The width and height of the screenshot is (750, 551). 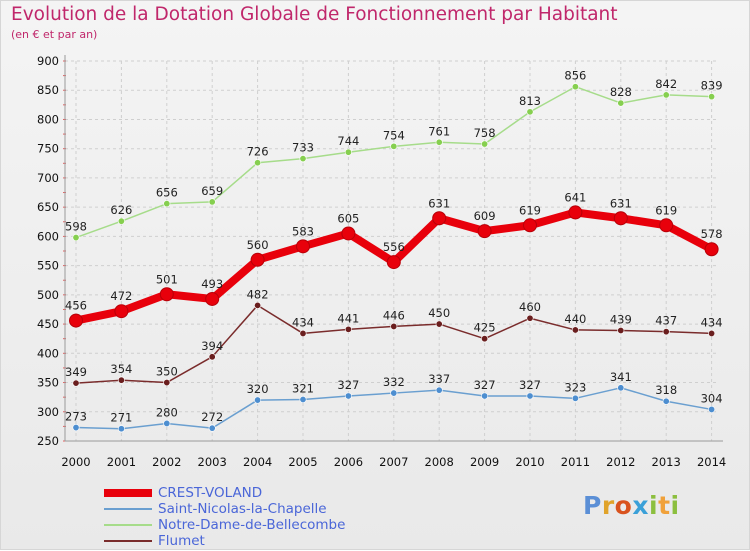 I want to click on legend-item-notre-dame-de-bellecombe: Notre-Dame-de-Bellecombe, so click(x=224, y=525).